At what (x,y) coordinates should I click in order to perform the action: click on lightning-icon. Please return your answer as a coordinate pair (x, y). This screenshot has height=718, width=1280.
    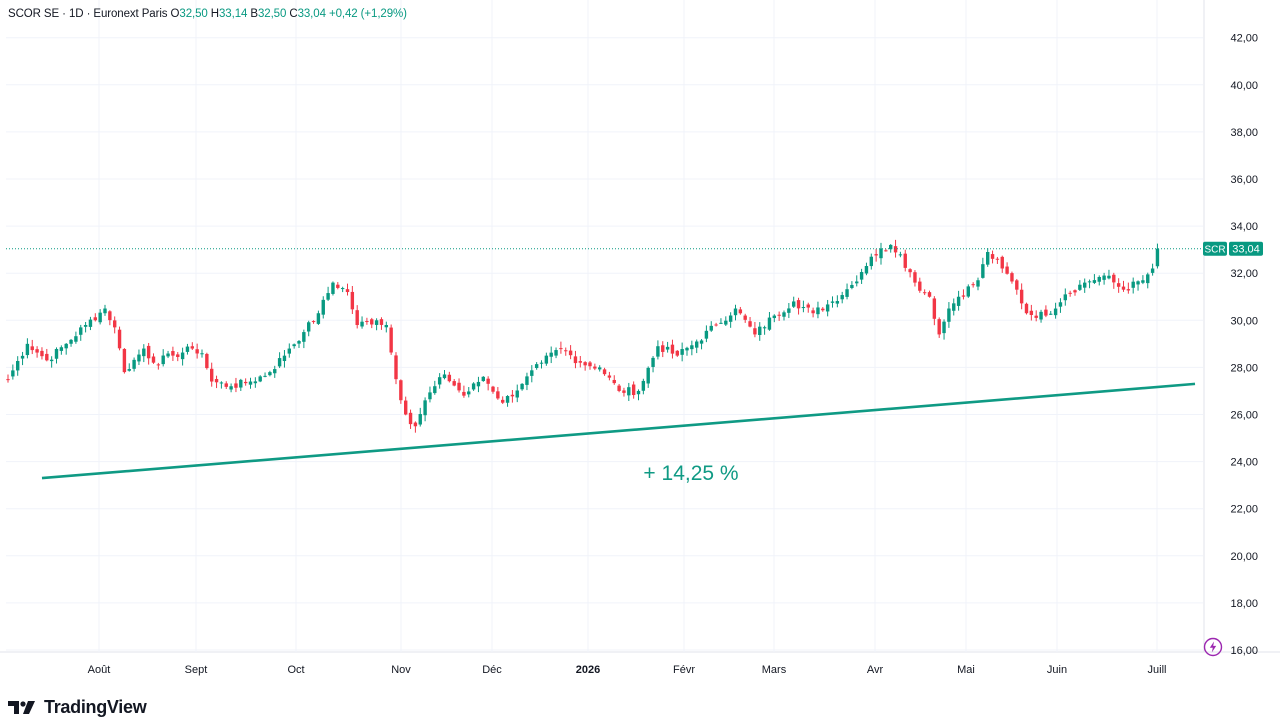
    Looking at the image, I should click on (1213, 647).